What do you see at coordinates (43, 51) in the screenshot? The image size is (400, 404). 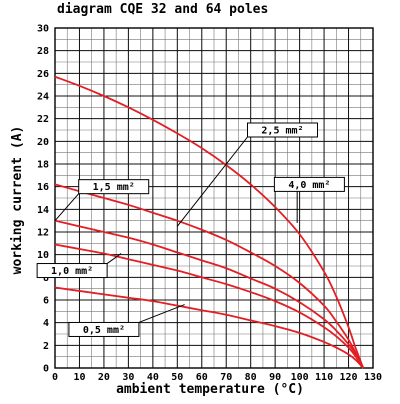 I see `y-tick-label: 28` at bounding box center [43, 51].